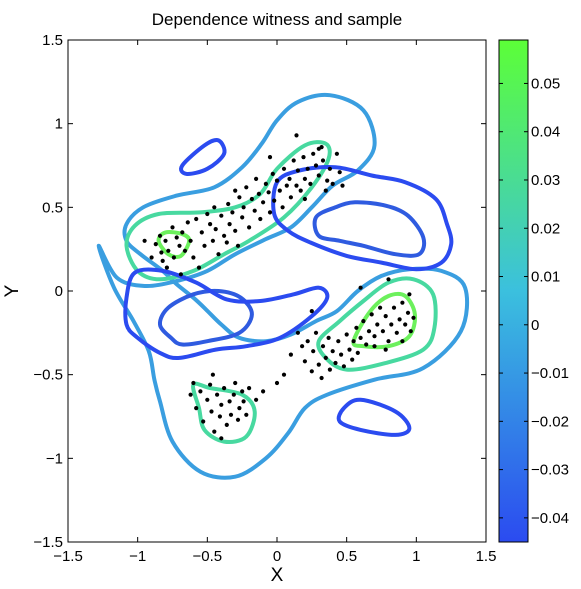 The image size is (581, 589). I want to click on colorbar-tick-label: −0.02, so click(550, 421).